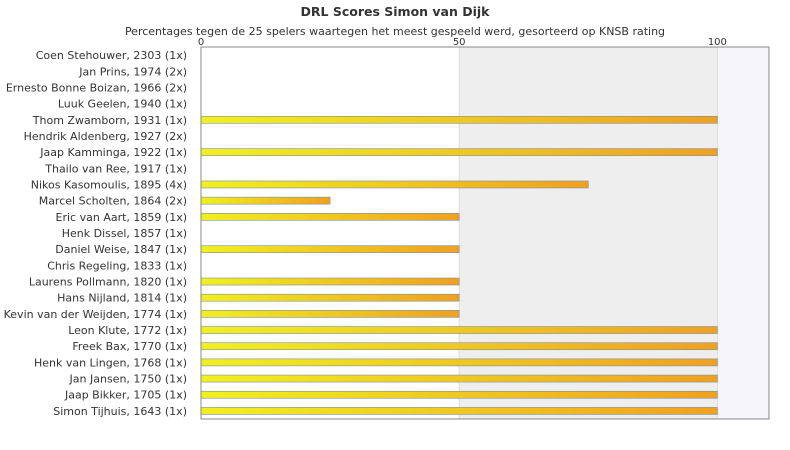 The width and height of the screenshot is (790, 450). I want to click on category-label: Leon Klute, 1772 (1x), so click(127, 330).